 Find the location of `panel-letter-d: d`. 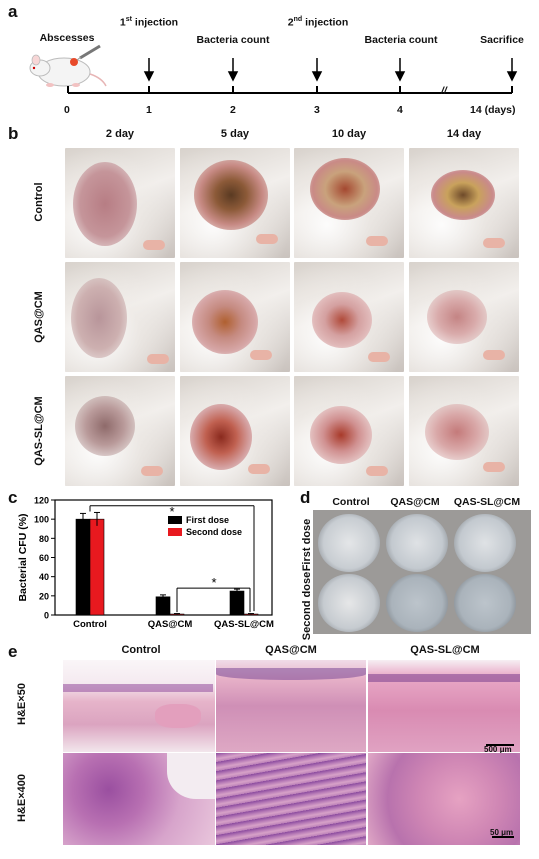

panel-letter-d: d is located at coordinates (305, 497).